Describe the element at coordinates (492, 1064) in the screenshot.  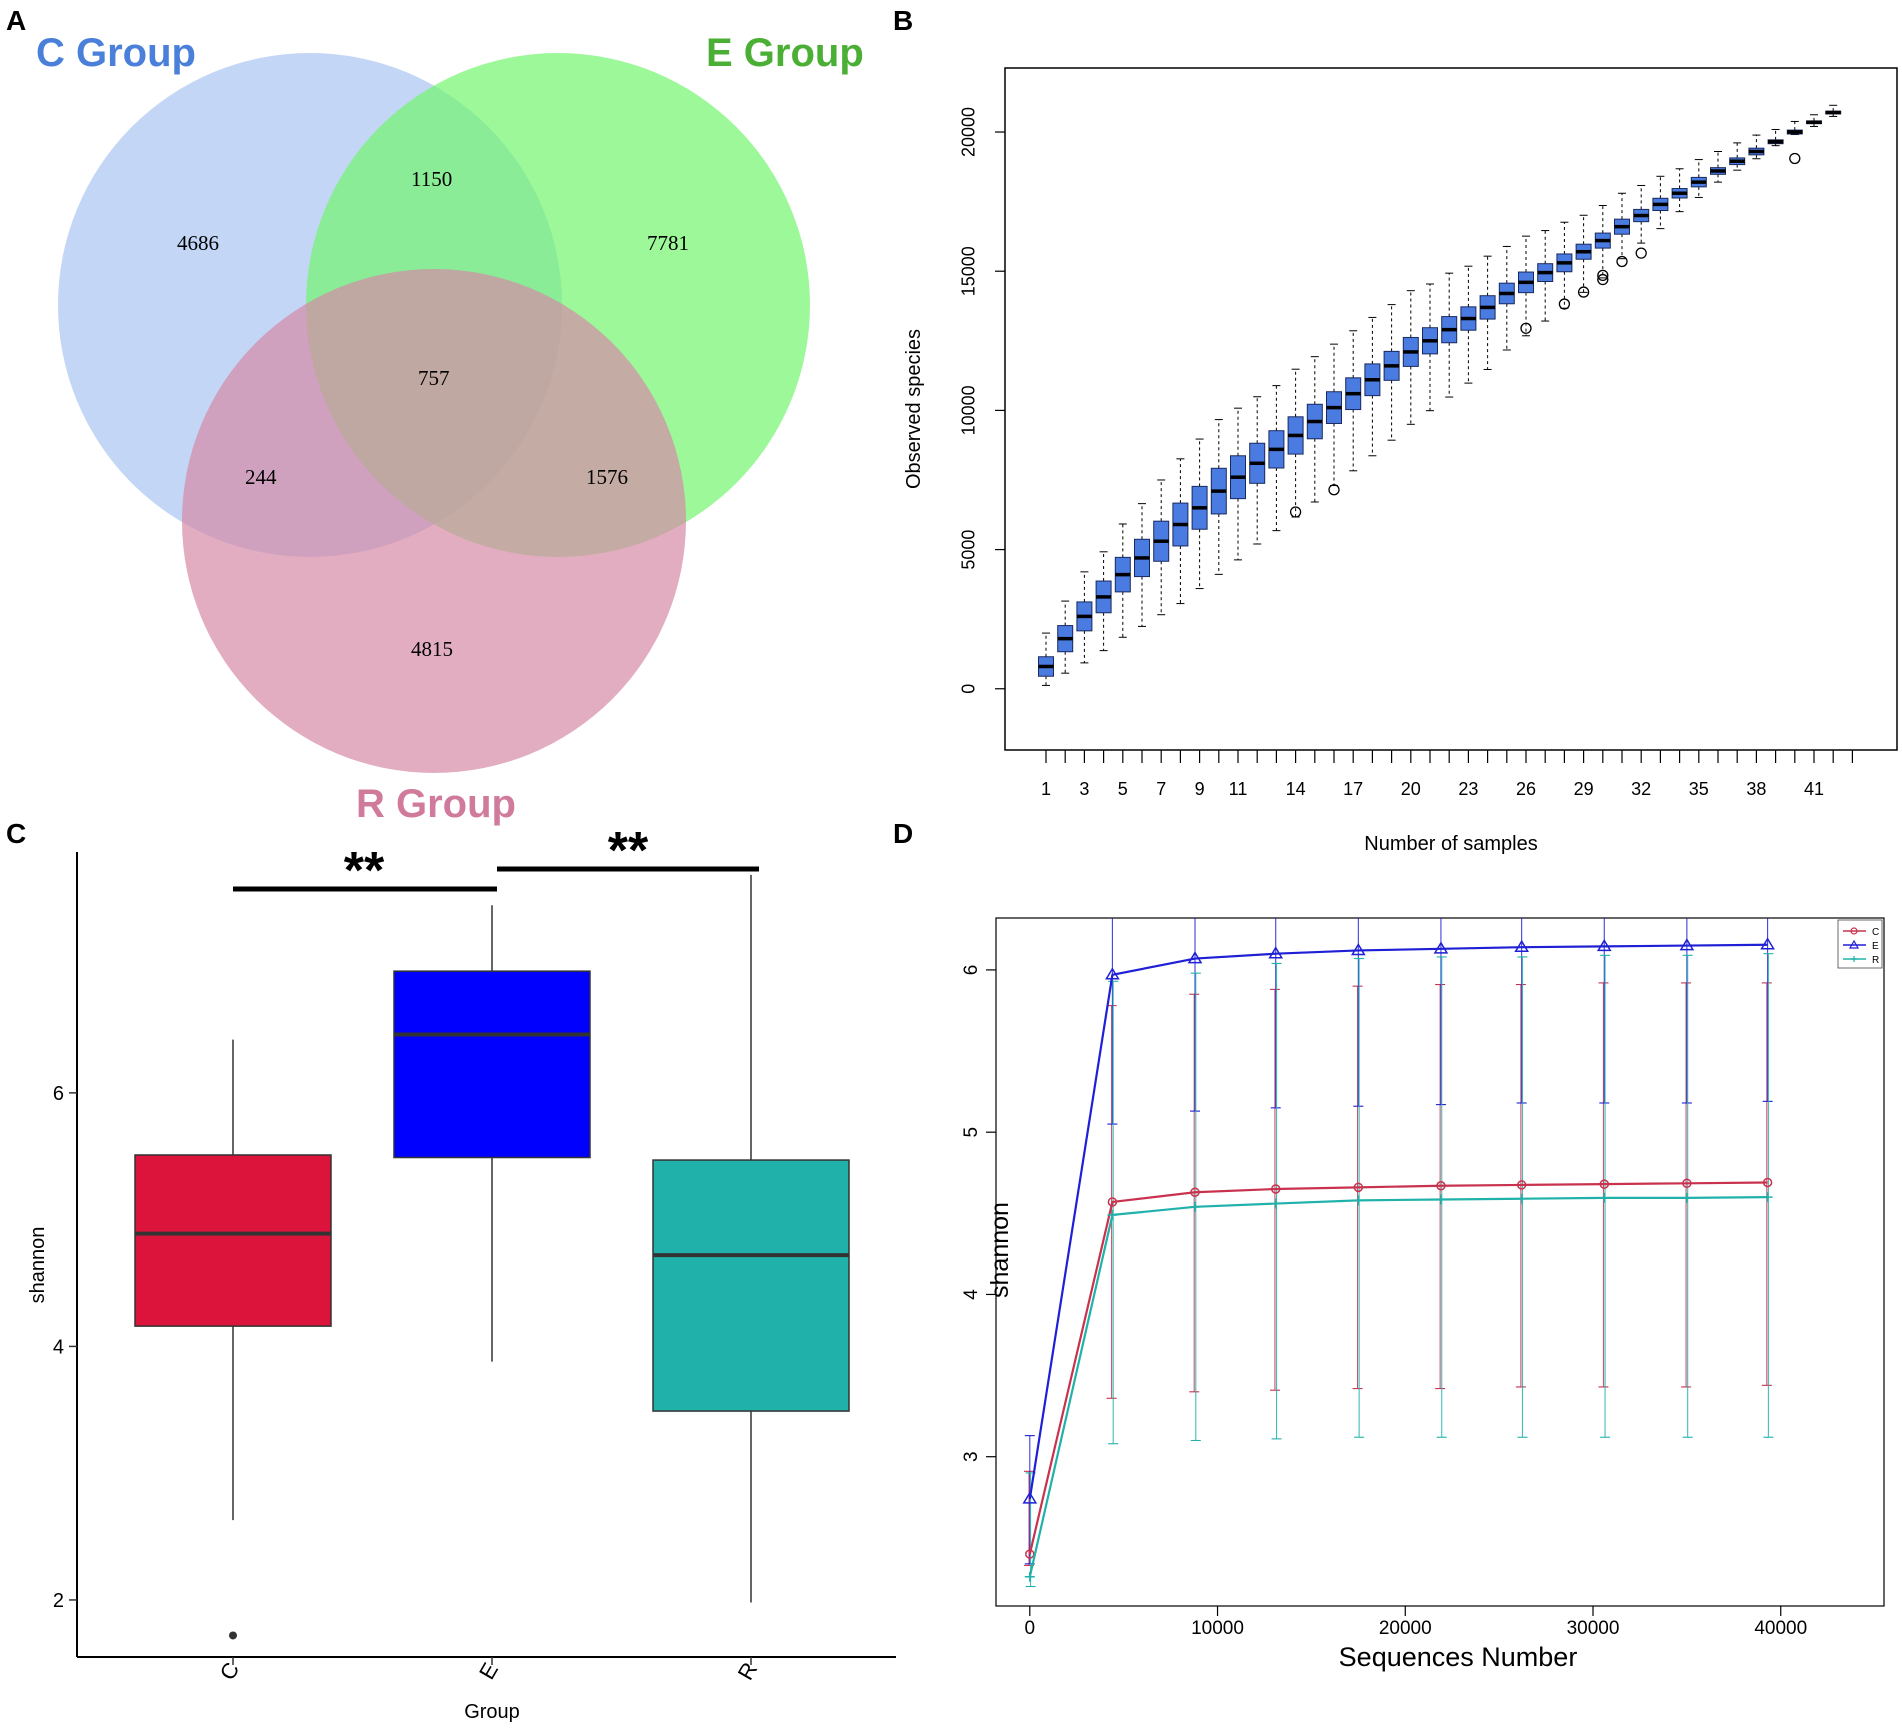
I see `box-group-e` at that location.